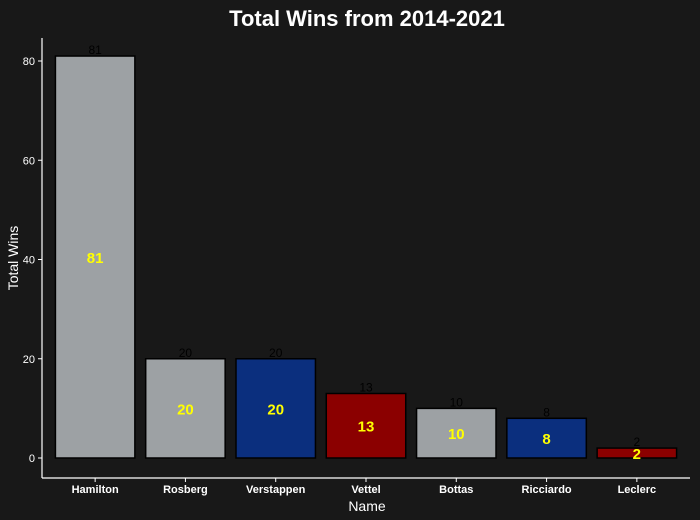  I want to click on y-tick-label: 20, so click(29, 360).